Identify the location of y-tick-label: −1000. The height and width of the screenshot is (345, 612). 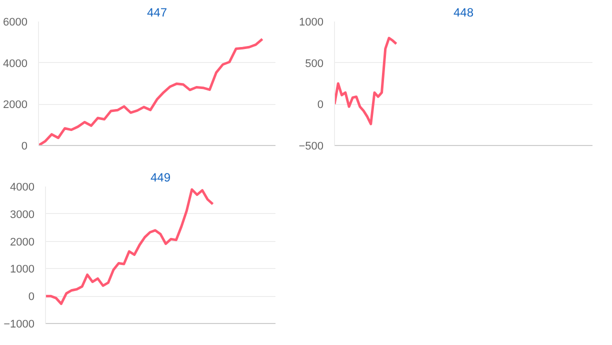
(19, 324).